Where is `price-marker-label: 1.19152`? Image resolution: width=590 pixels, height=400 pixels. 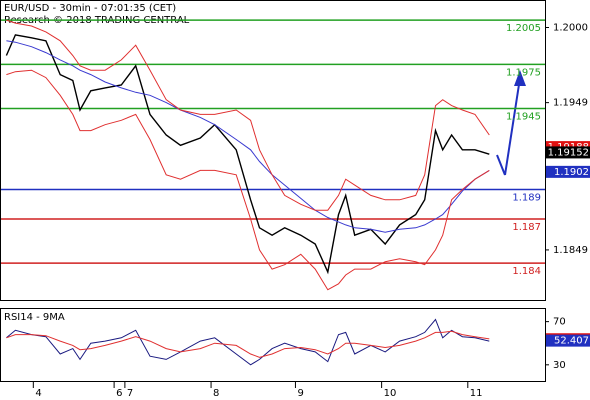
price-marker-label: 1.19152 is located at coordinates (568, 152).